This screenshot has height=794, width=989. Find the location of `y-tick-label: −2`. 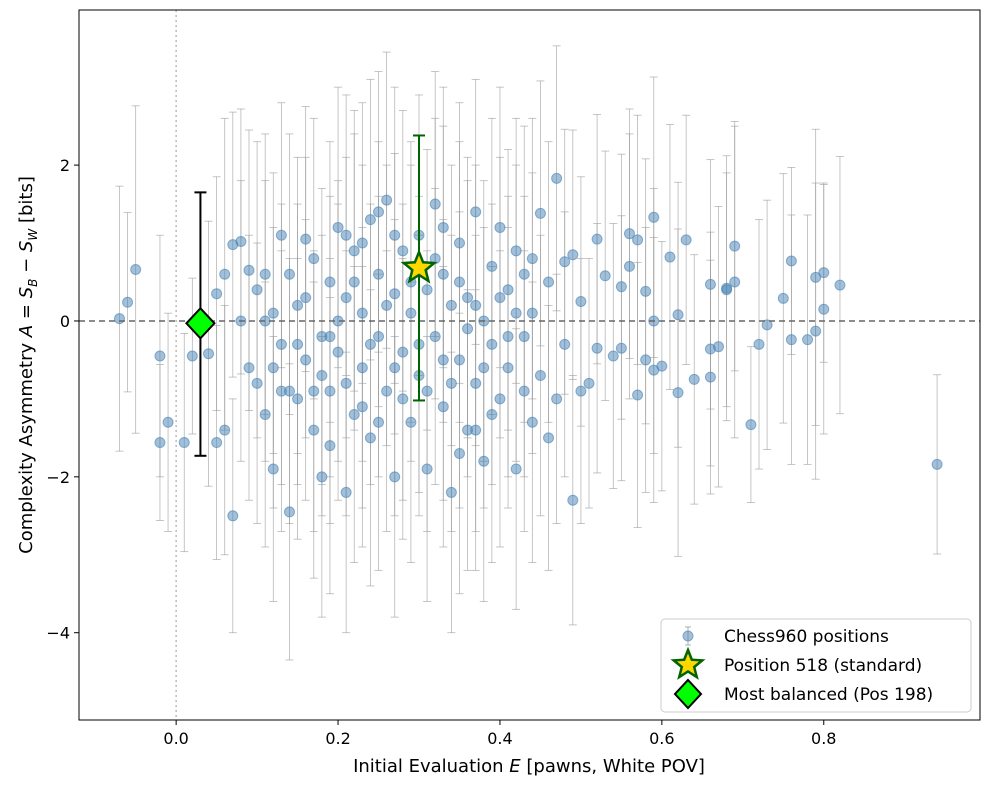

y-tick-label: −2 is located at coordinates (58, 477).